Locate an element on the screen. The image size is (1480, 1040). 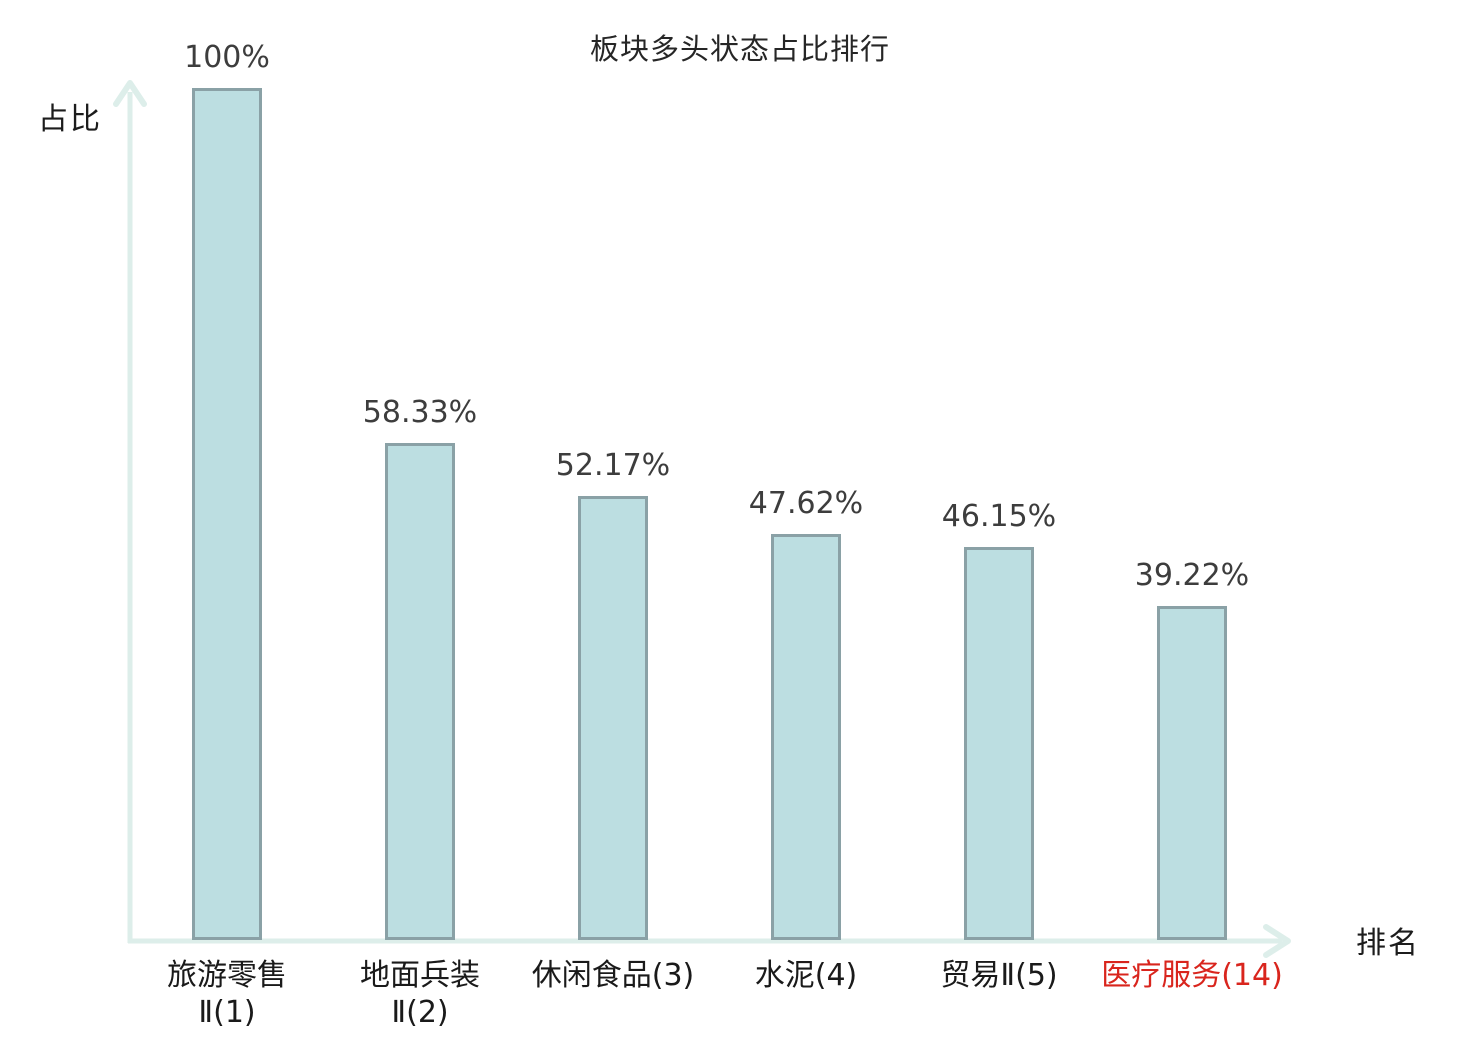
bar-value-label: 46.15% is located at coordinates (999, 516).